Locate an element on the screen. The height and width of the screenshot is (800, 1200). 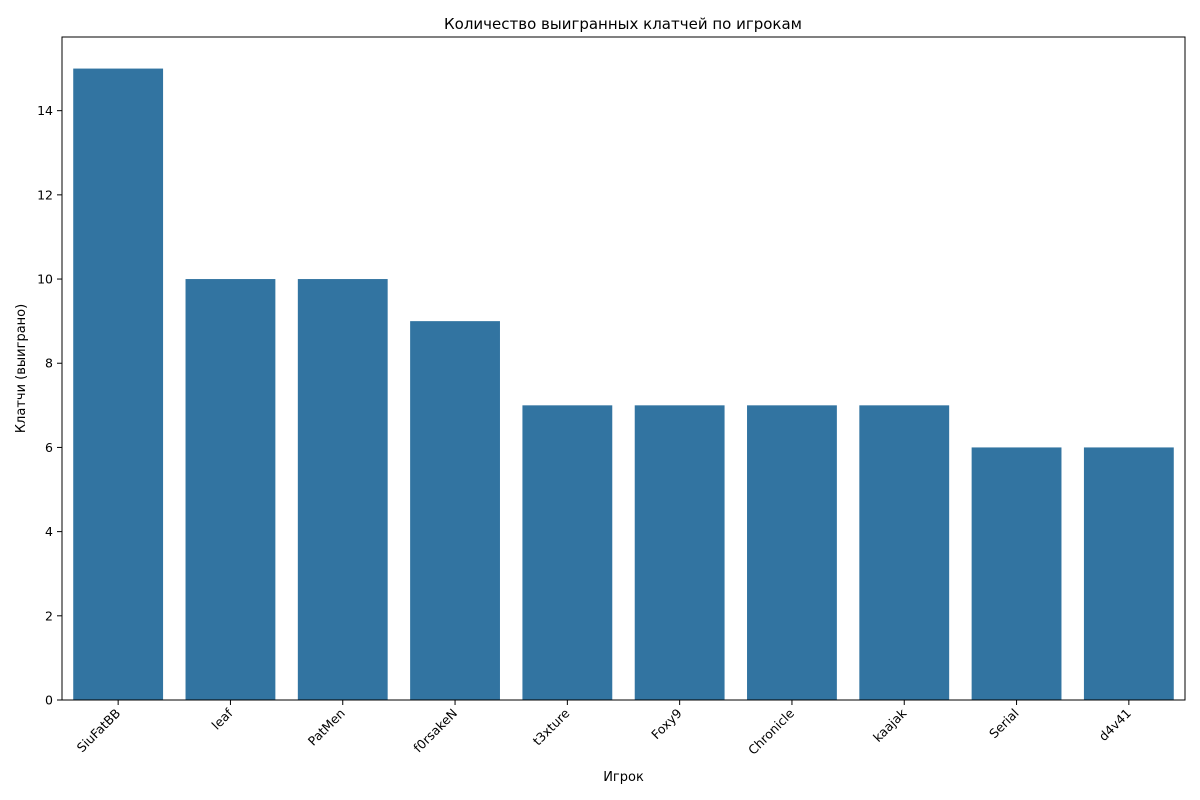
x-tick-label: f0rsakeN is located at coordinates (435, 731).